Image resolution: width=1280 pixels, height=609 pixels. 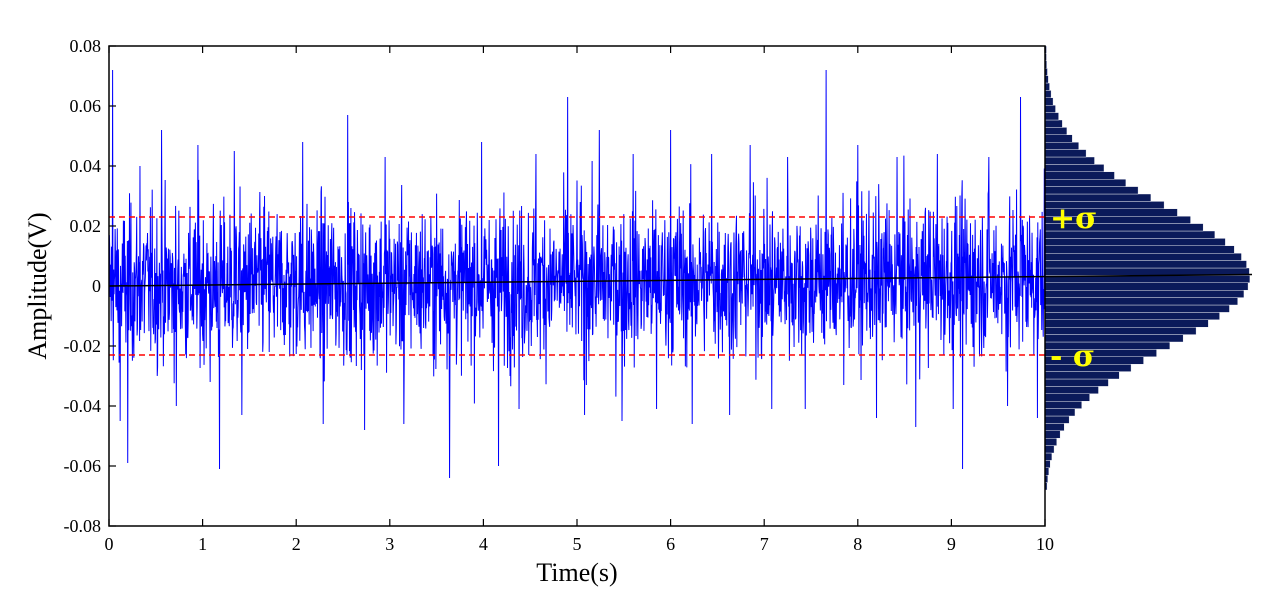 I want to click on x-axis-title: Time(s), so click(x=576, y=572).